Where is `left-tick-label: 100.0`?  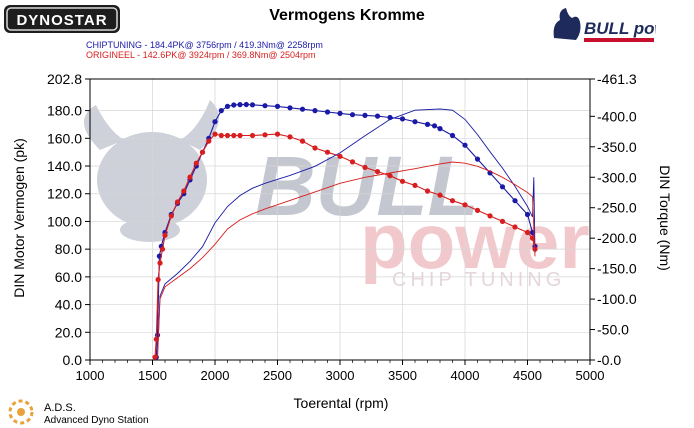
left-tick-label: 100.0 is located at coordinates (64, 221).